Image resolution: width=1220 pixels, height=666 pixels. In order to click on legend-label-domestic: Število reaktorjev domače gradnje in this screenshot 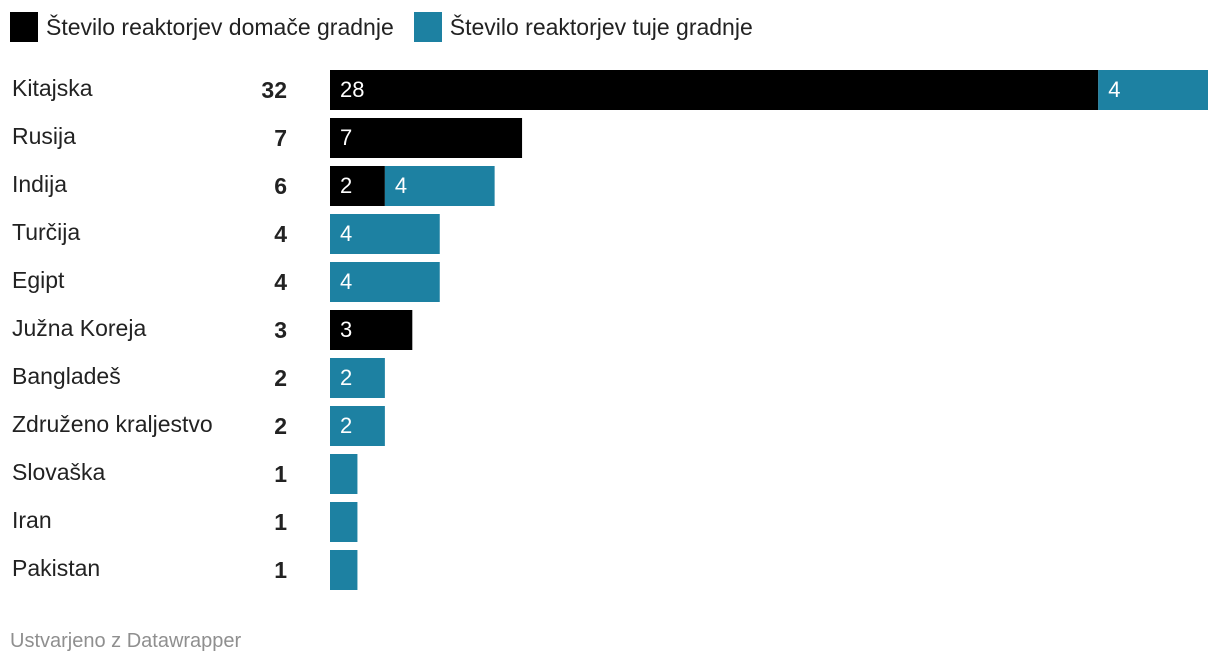, I will do `click(220, 26)`.